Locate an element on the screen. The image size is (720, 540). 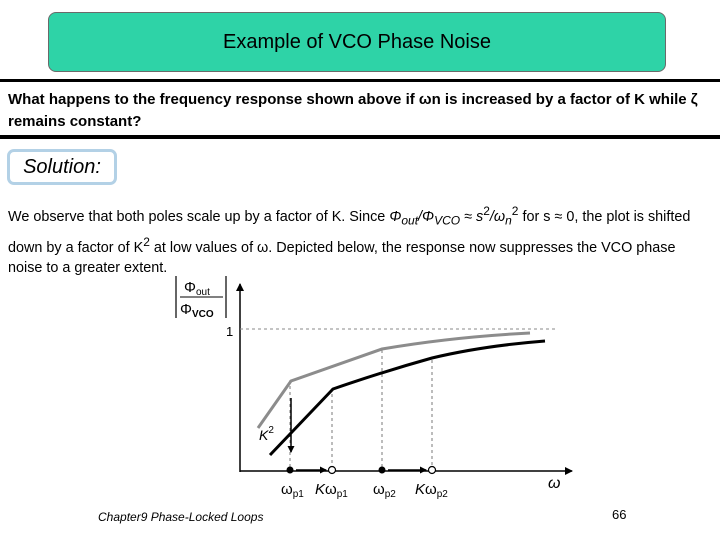
slide-title-box: Example of VCO Phase Noise is located at coordinates (357, 42).